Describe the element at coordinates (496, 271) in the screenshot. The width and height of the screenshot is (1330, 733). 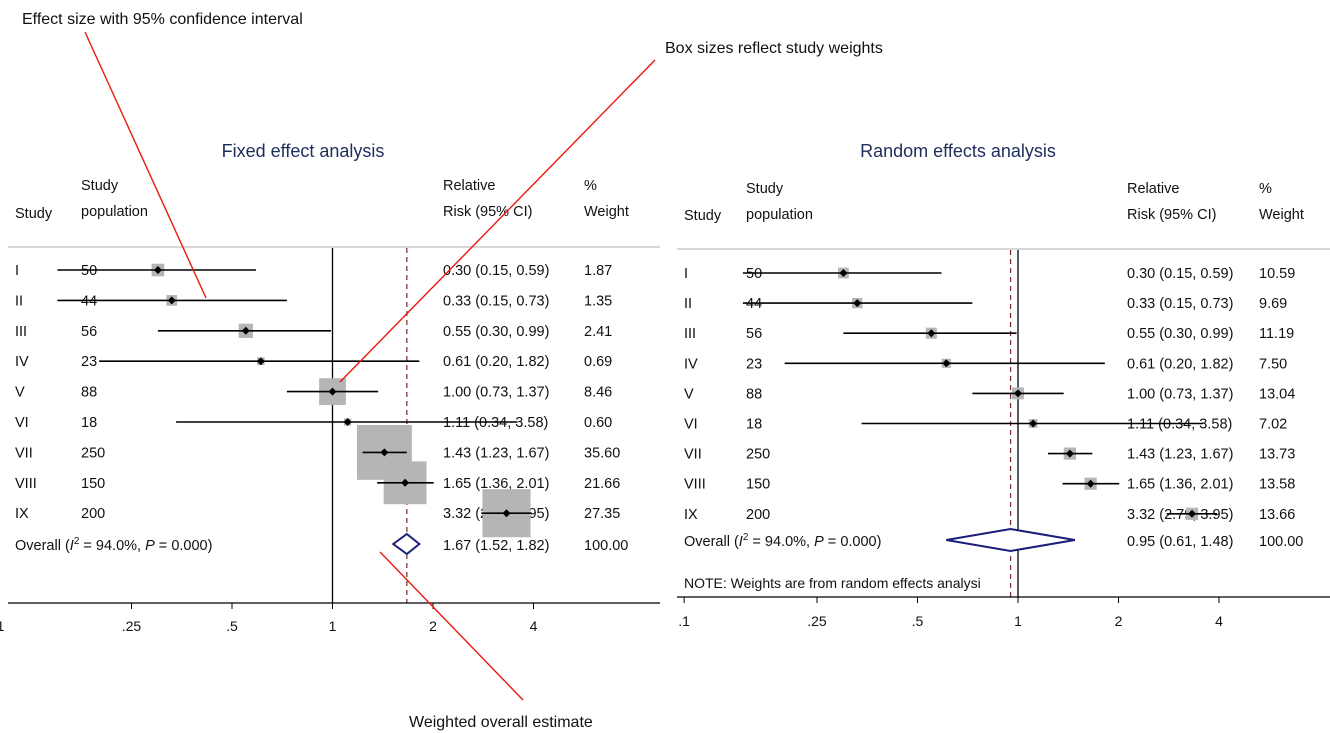
I see `study-ci-label: 0.30 (0.15, 0.59)` at that location.